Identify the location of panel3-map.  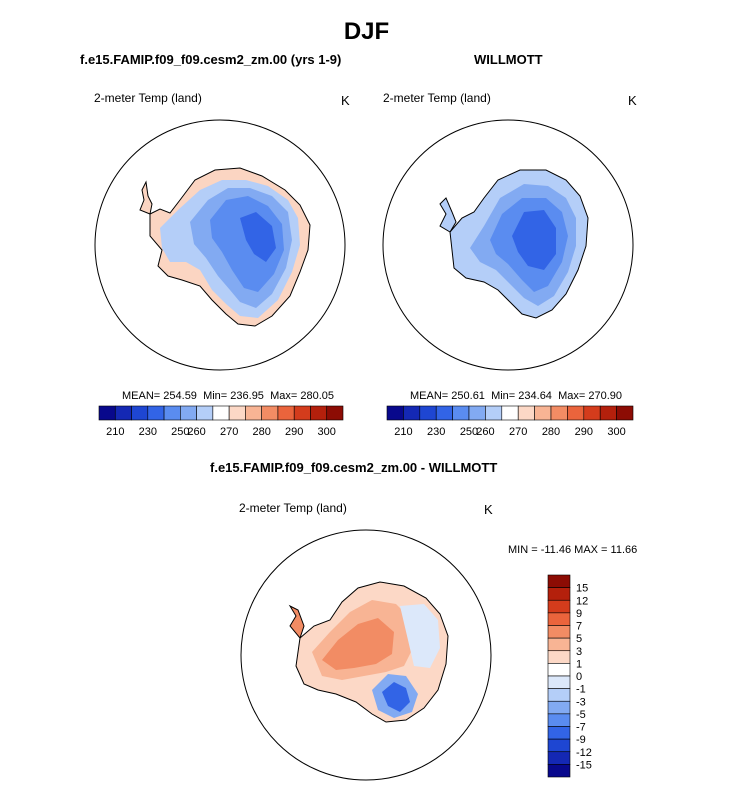
(366, 655).